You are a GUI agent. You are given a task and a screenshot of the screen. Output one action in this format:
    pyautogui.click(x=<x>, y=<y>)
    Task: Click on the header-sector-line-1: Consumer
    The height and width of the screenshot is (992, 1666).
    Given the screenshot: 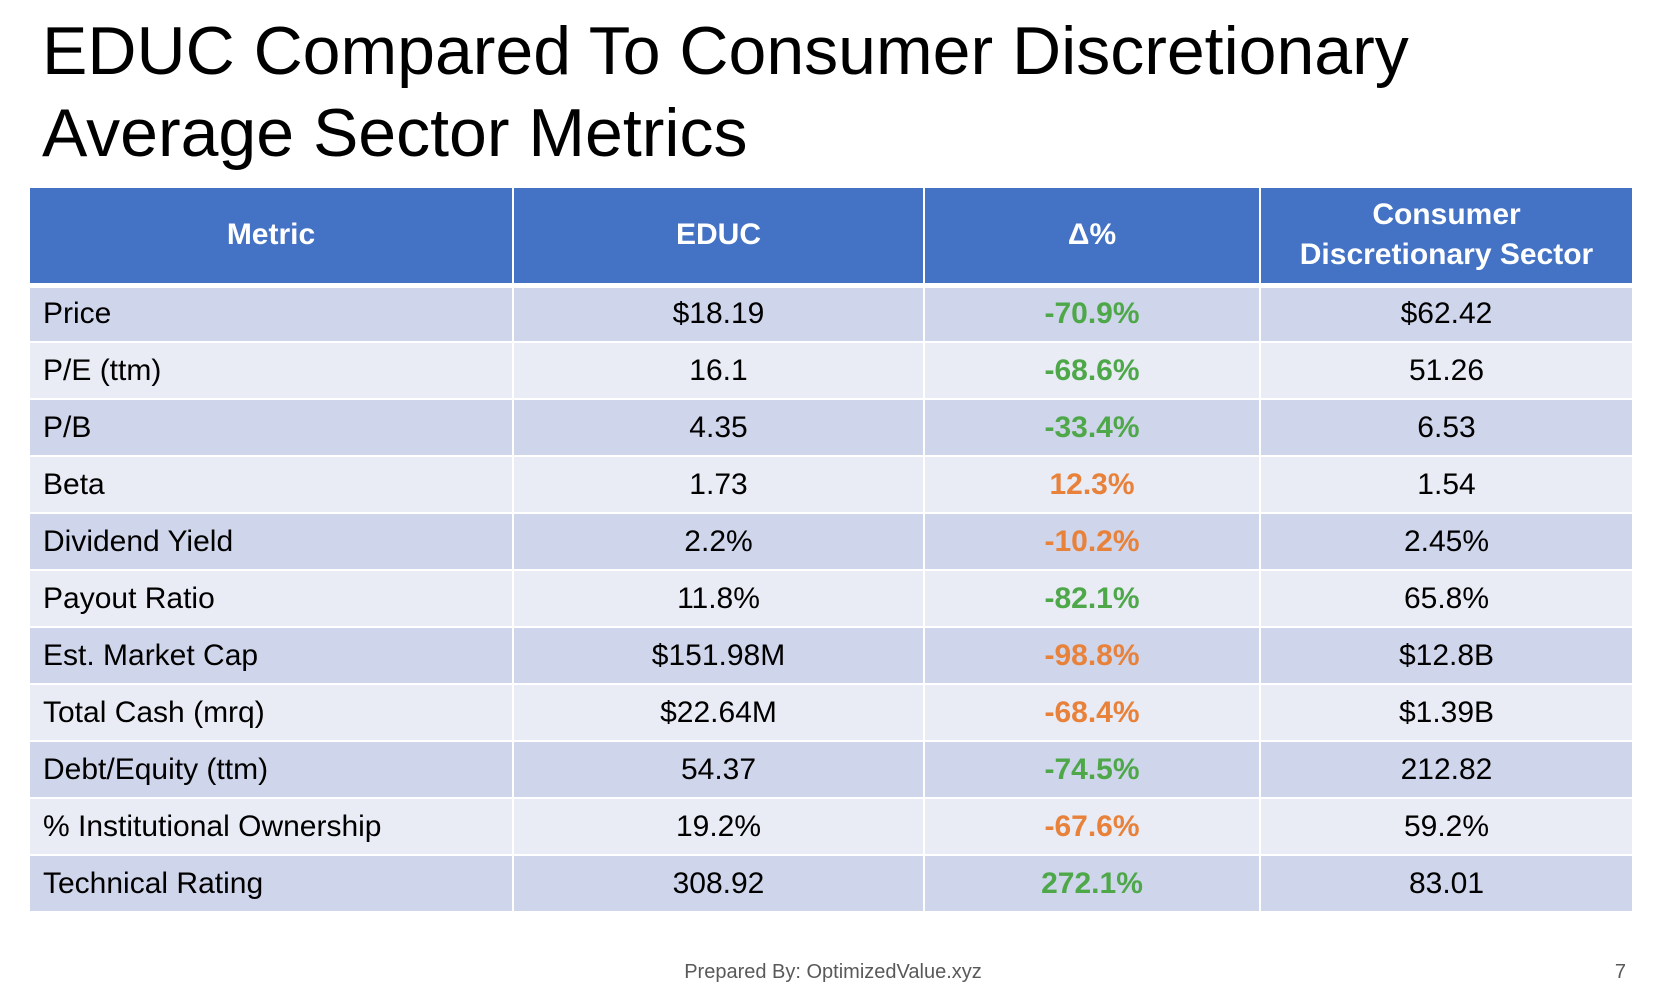 What is the action you would take?
    pyautogui.click(x=1446, y=215)
    